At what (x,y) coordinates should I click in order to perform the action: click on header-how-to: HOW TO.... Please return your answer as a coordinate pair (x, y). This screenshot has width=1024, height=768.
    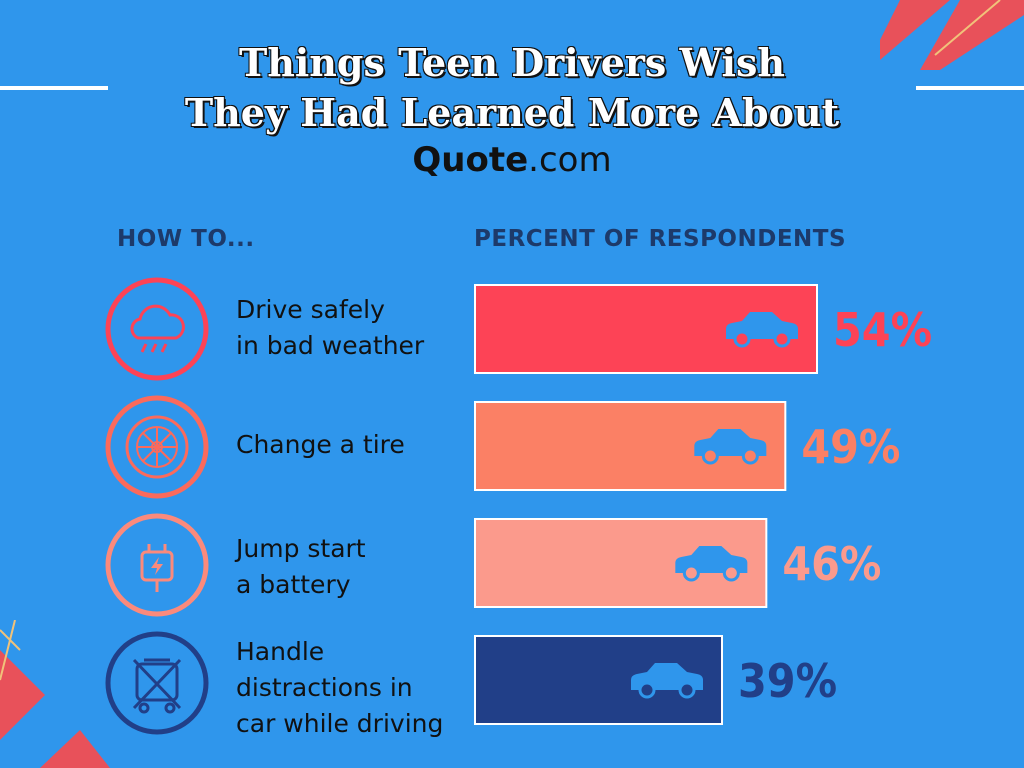
    Looking at the image, I should click on (186, 239).